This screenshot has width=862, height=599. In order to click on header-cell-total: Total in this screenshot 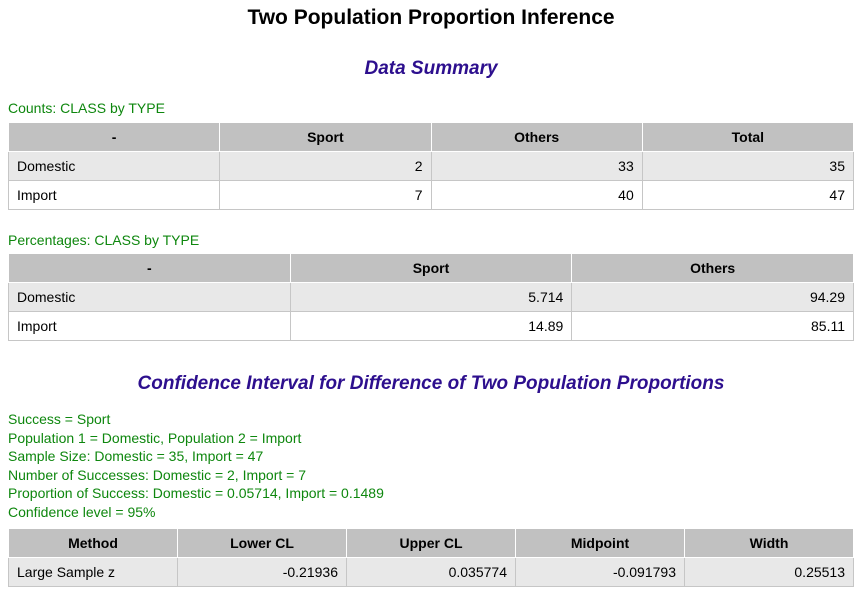, I will do `click(748, 137)`.